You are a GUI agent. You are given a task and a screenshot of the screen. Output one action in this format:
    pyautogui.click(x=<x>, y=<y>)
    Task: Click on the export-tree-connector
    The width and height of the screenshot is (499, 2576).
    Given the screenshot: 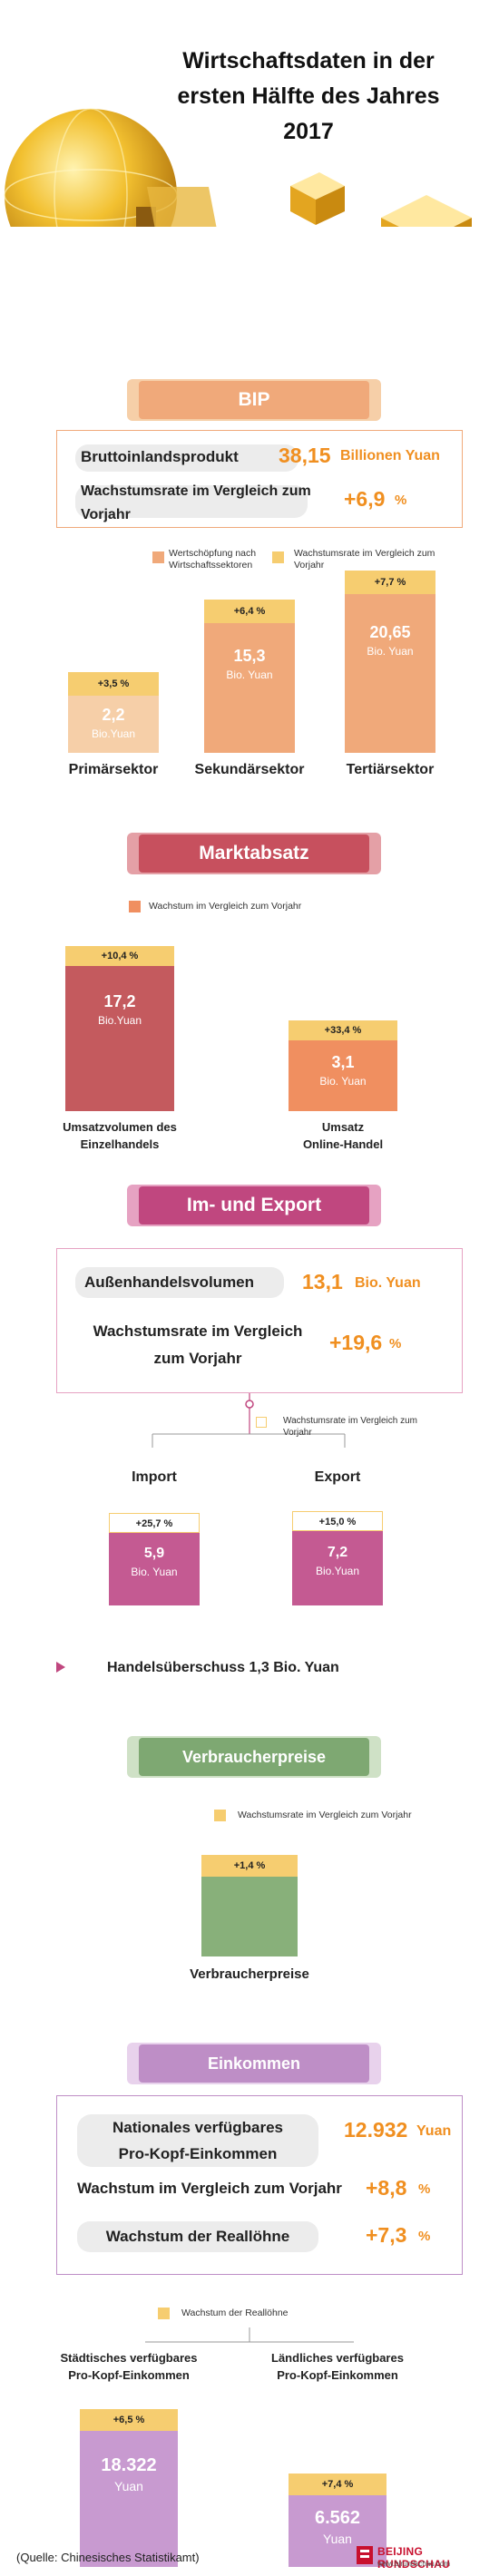 What is the action you would take?
    pyautogui.click(x=249, y=1420)
    